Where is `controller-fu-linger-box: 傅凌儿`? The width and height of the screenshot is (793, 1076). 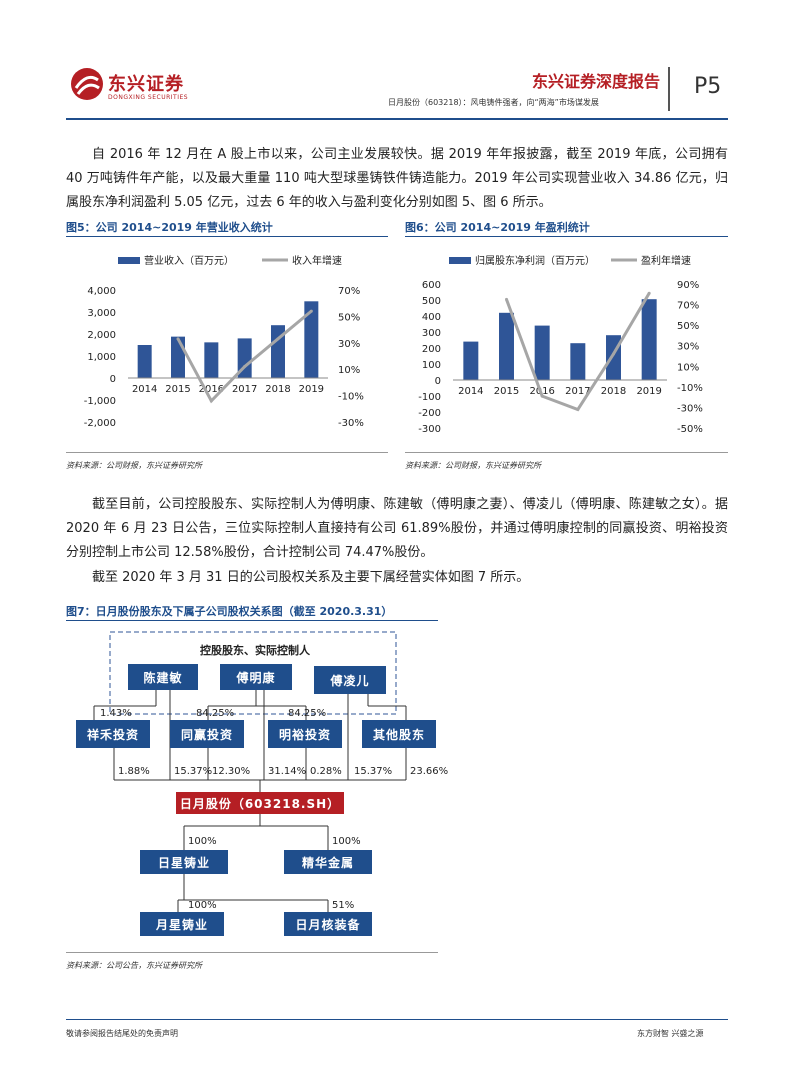
controller-fu-linger-box: 傅凌儿 is located at coordinates (350, 680).